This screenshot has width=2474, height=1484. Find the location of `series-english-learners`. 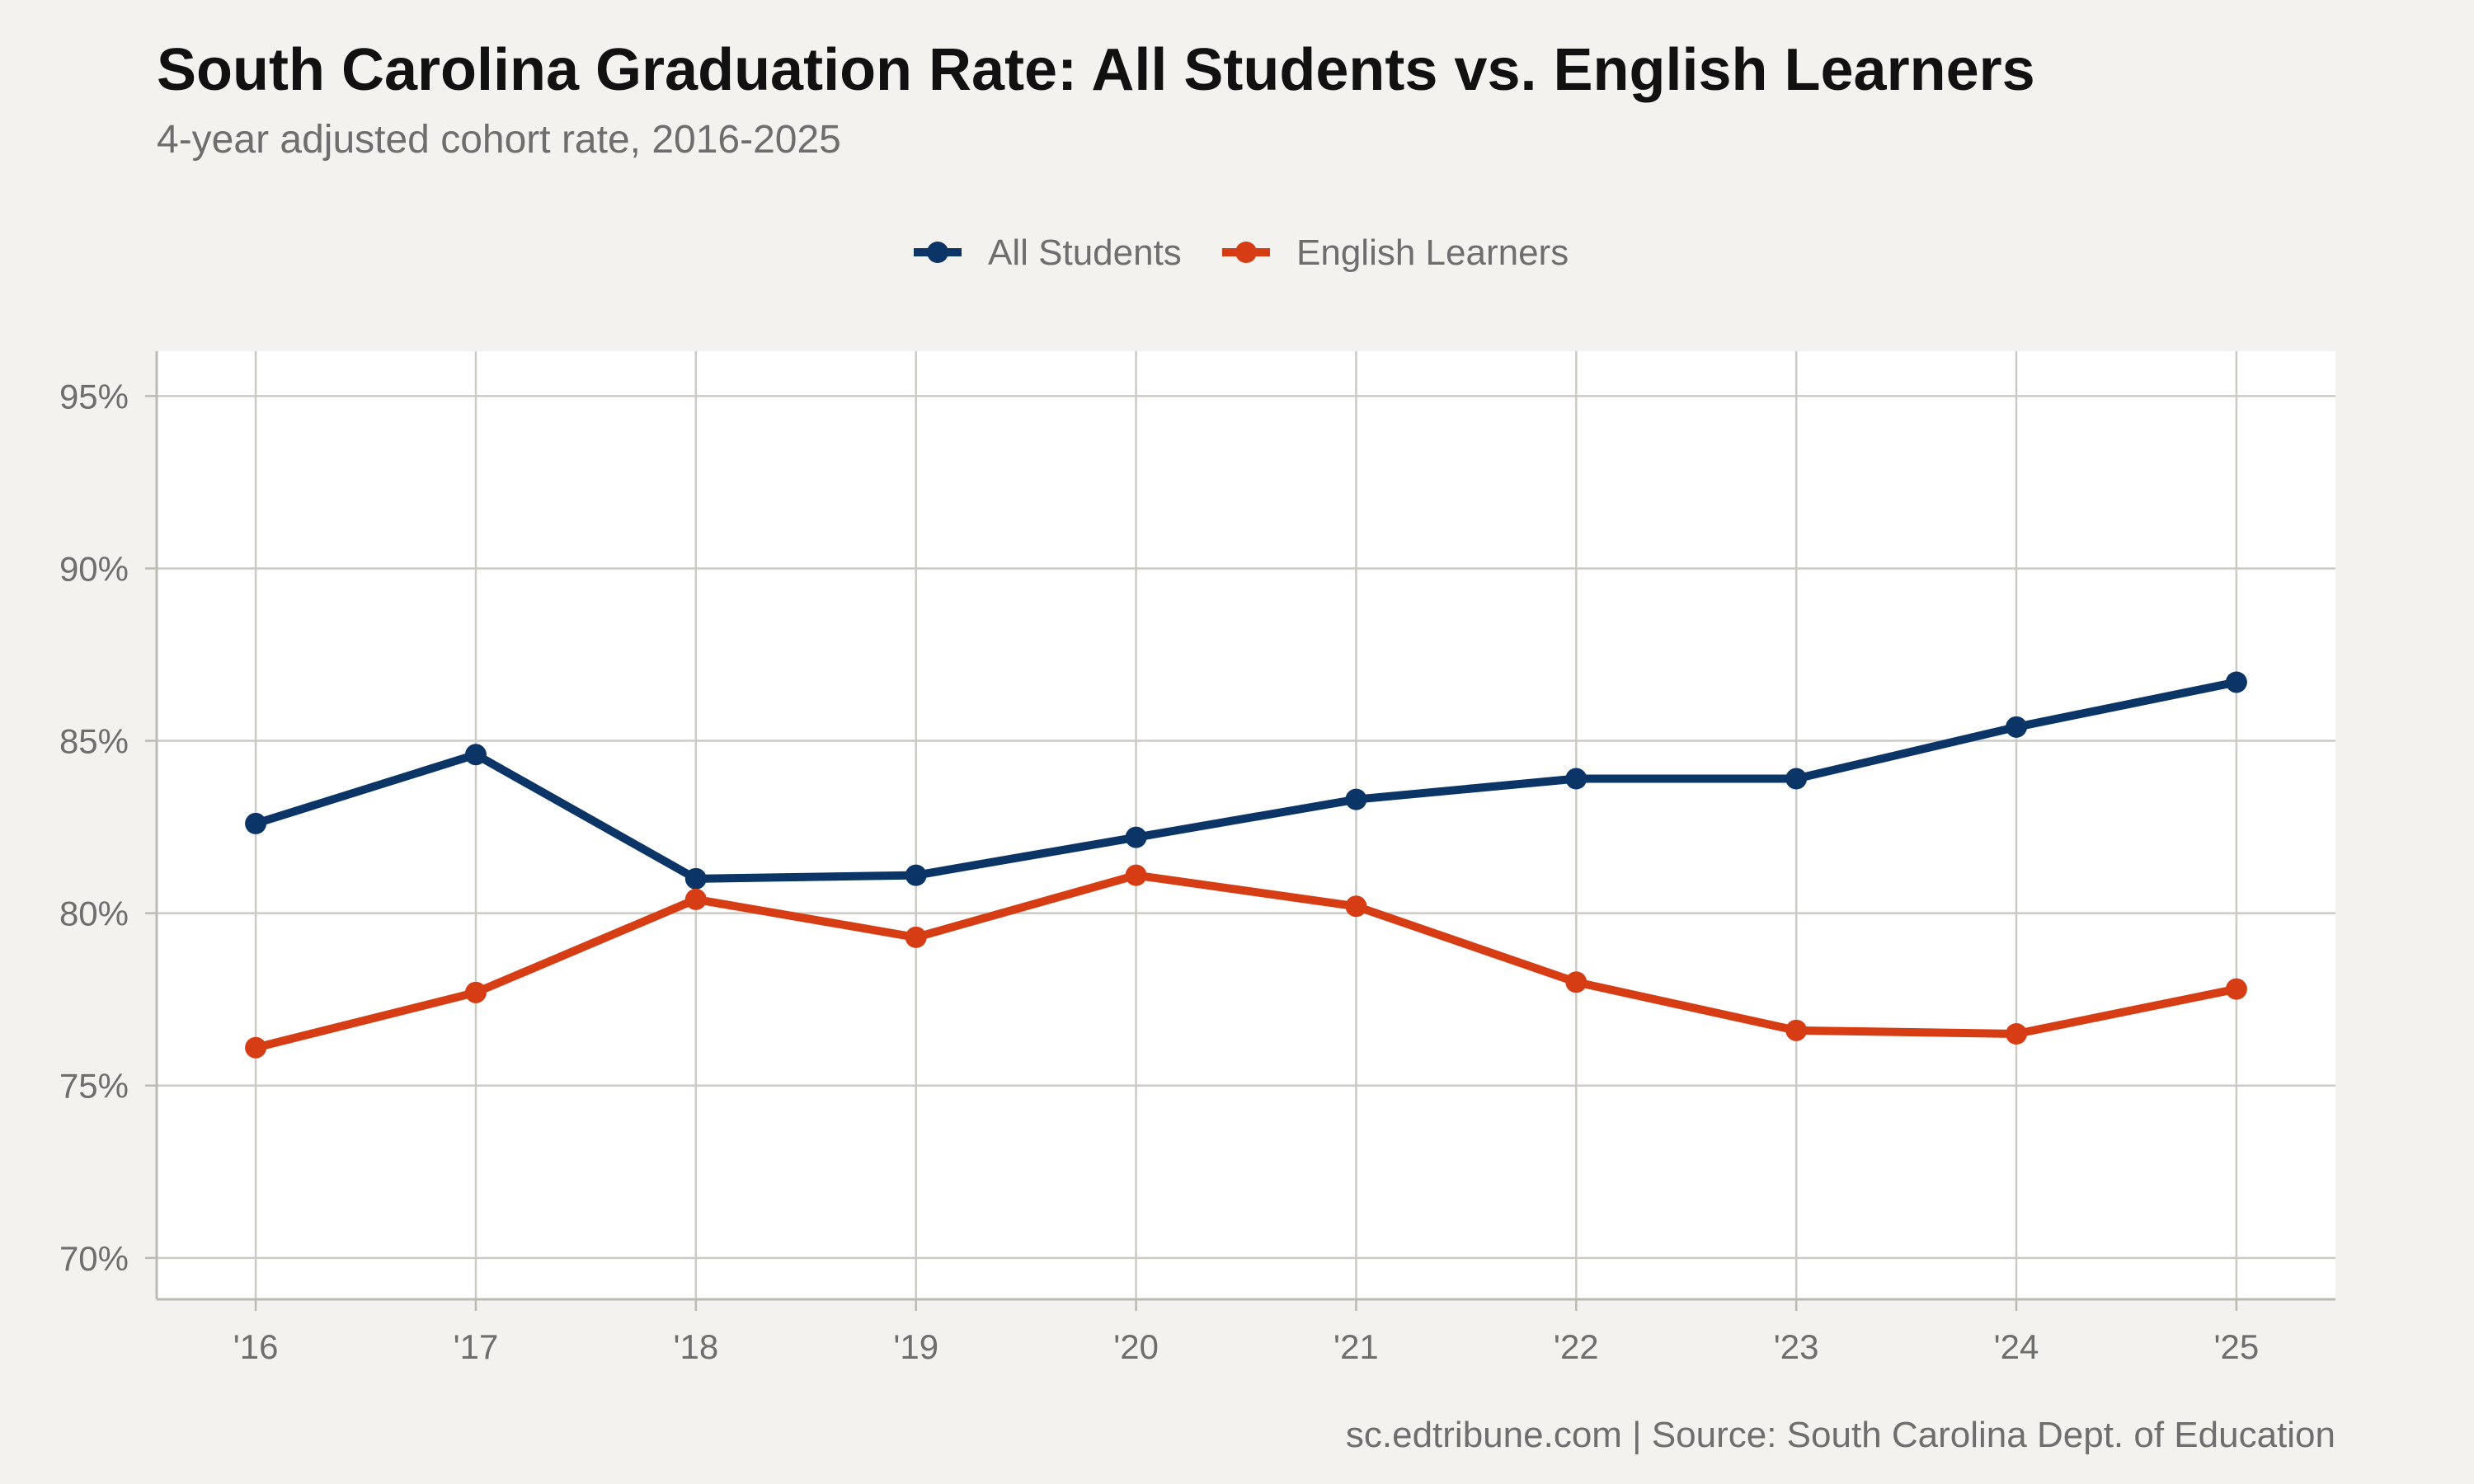

series-english-learners is located at coordinates (1246, 961).